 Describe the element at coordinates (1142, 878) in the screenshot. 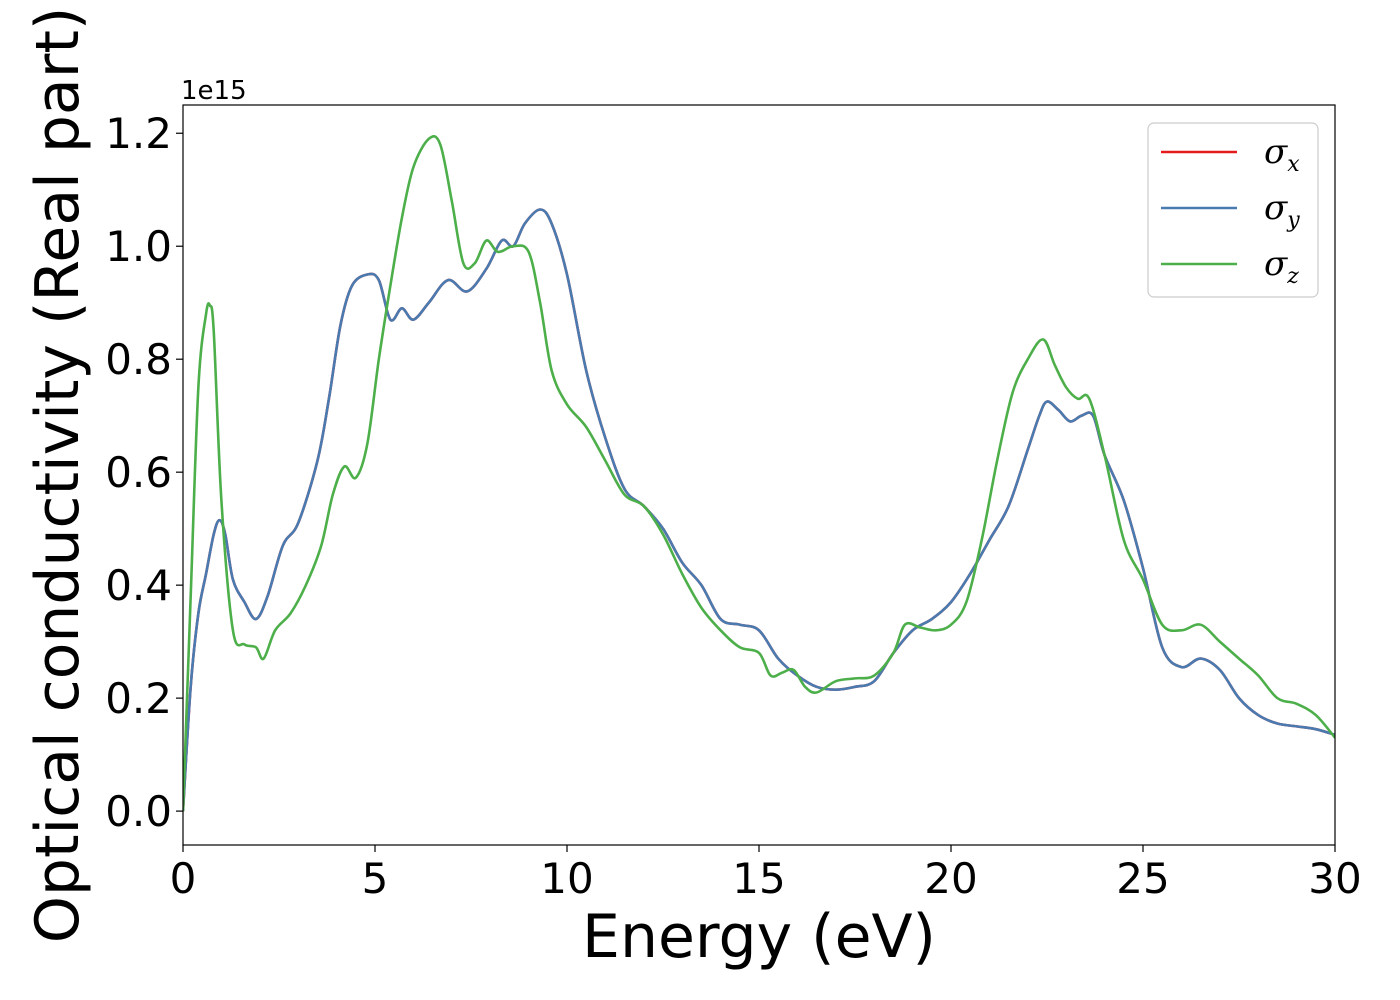

I see `x-tick-label: 25` at that location.